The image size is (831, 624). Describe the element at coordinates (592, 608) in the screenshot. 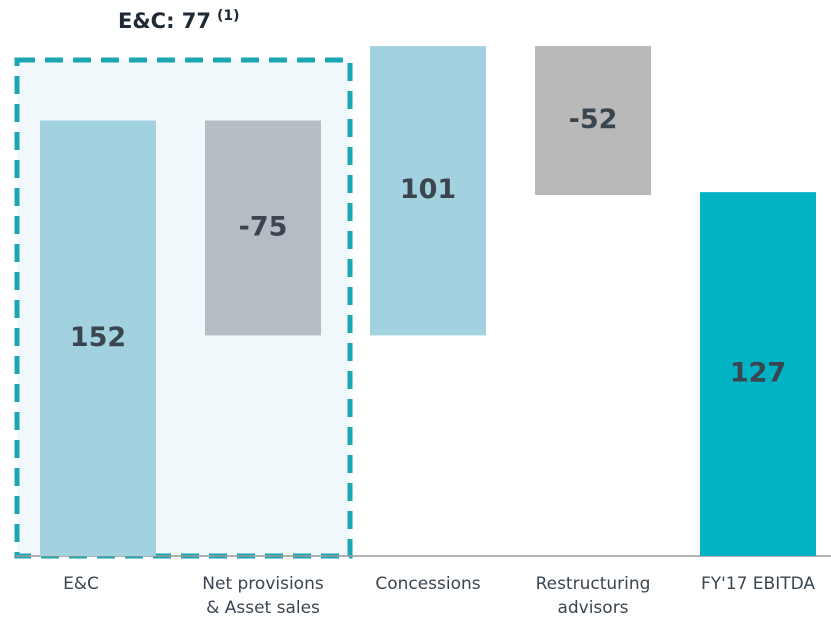

I see `x-tick-label: advisors` at that location.